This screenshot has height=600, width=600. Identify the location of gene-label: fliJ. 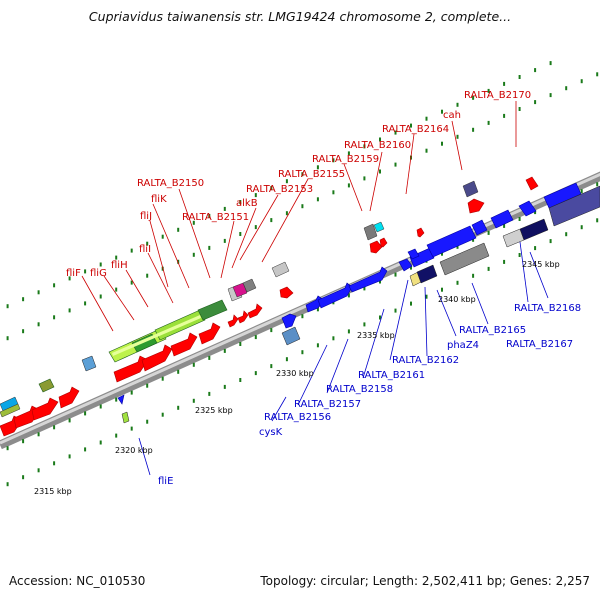
(146, 216).